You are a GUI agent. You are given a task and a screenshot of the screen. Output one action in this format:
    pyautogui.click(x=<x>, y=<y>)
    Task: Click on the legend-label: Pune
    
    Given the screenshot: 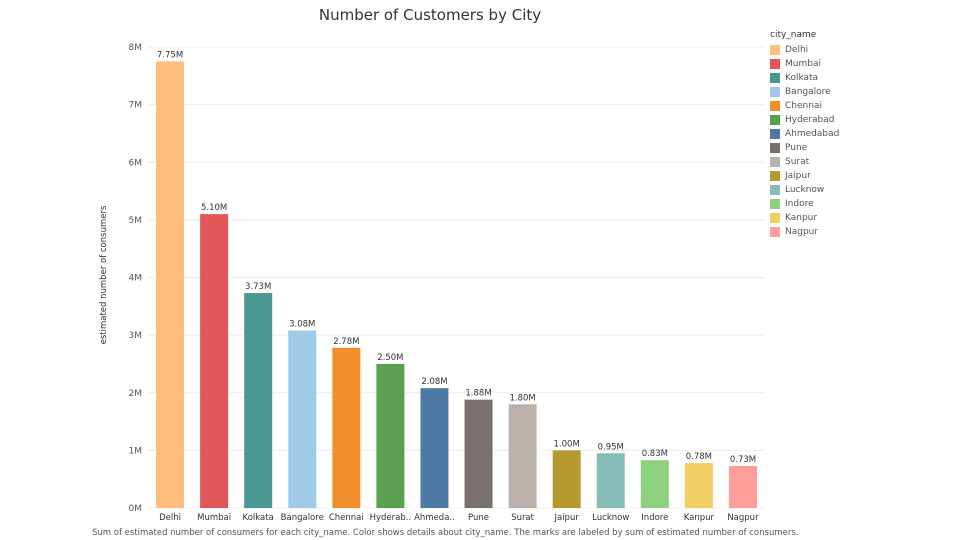 What is the action you would take?
    pyautogui.click(x=796, y=148)
    